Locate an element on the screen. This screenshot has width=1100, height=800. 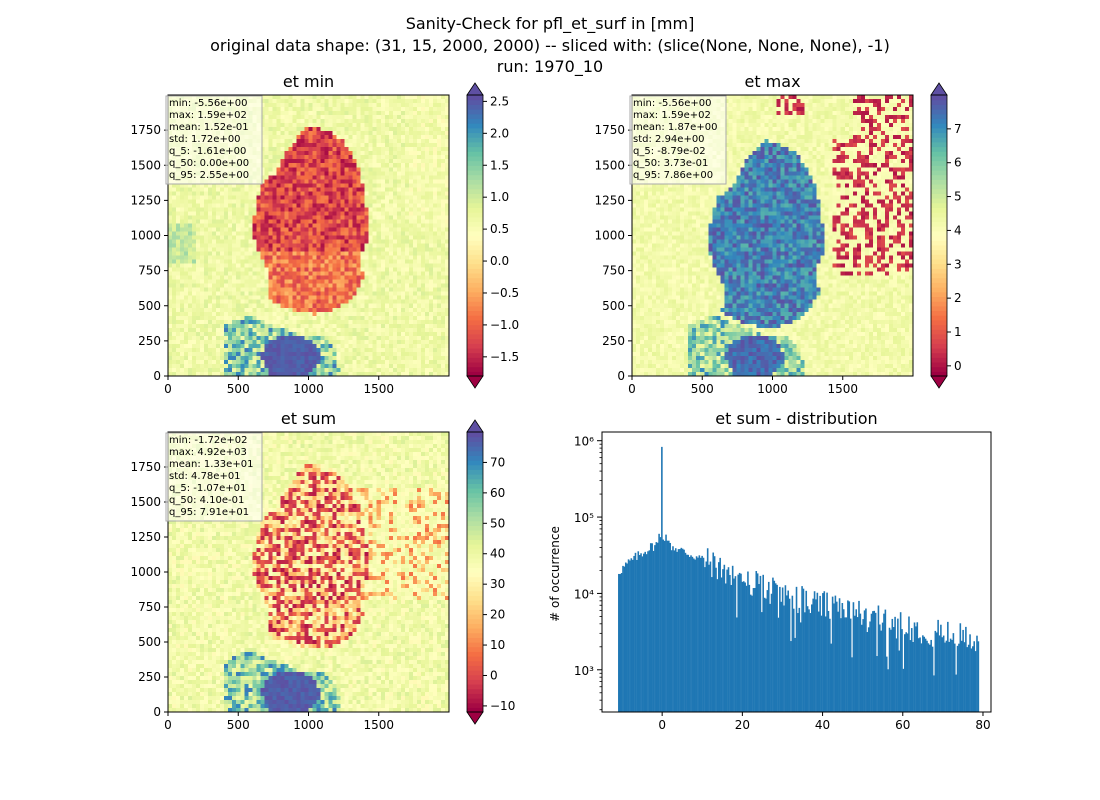
colorbar-extend-max is located at coordinates (939, 89).